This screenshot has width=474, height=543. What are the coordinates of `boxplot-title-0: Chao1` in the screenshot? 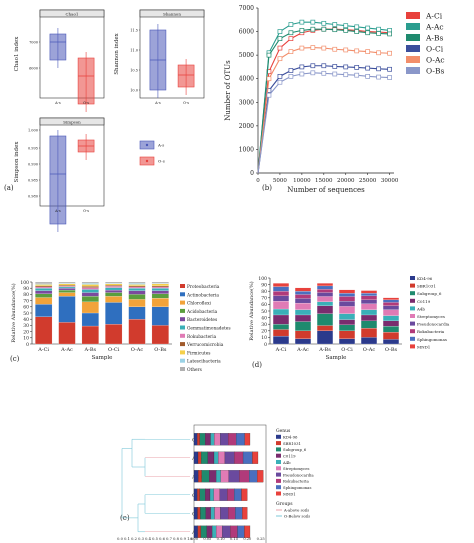 It's located at (72, 14).